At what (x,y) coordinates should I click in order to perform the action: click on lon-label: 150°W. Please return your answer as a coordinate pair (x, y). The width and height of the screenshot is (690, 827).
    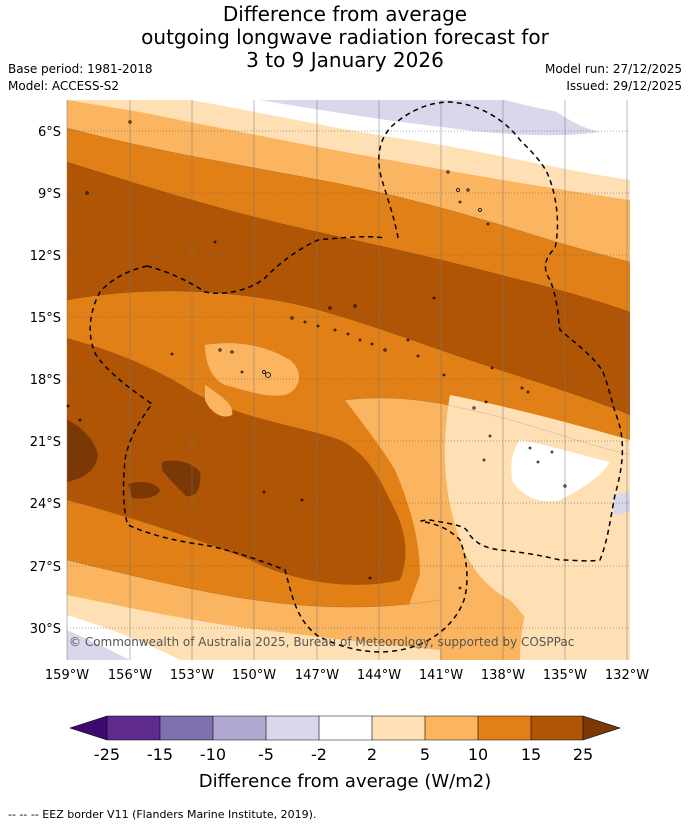
    Looking at the image, I should click on (254, 675).